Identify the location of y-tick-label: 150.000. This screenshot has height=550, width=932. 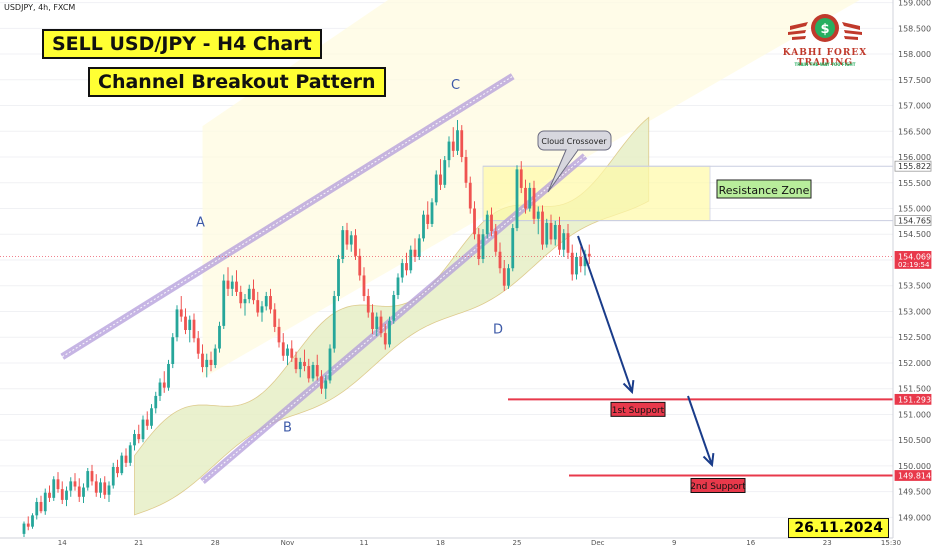
(914, 466).